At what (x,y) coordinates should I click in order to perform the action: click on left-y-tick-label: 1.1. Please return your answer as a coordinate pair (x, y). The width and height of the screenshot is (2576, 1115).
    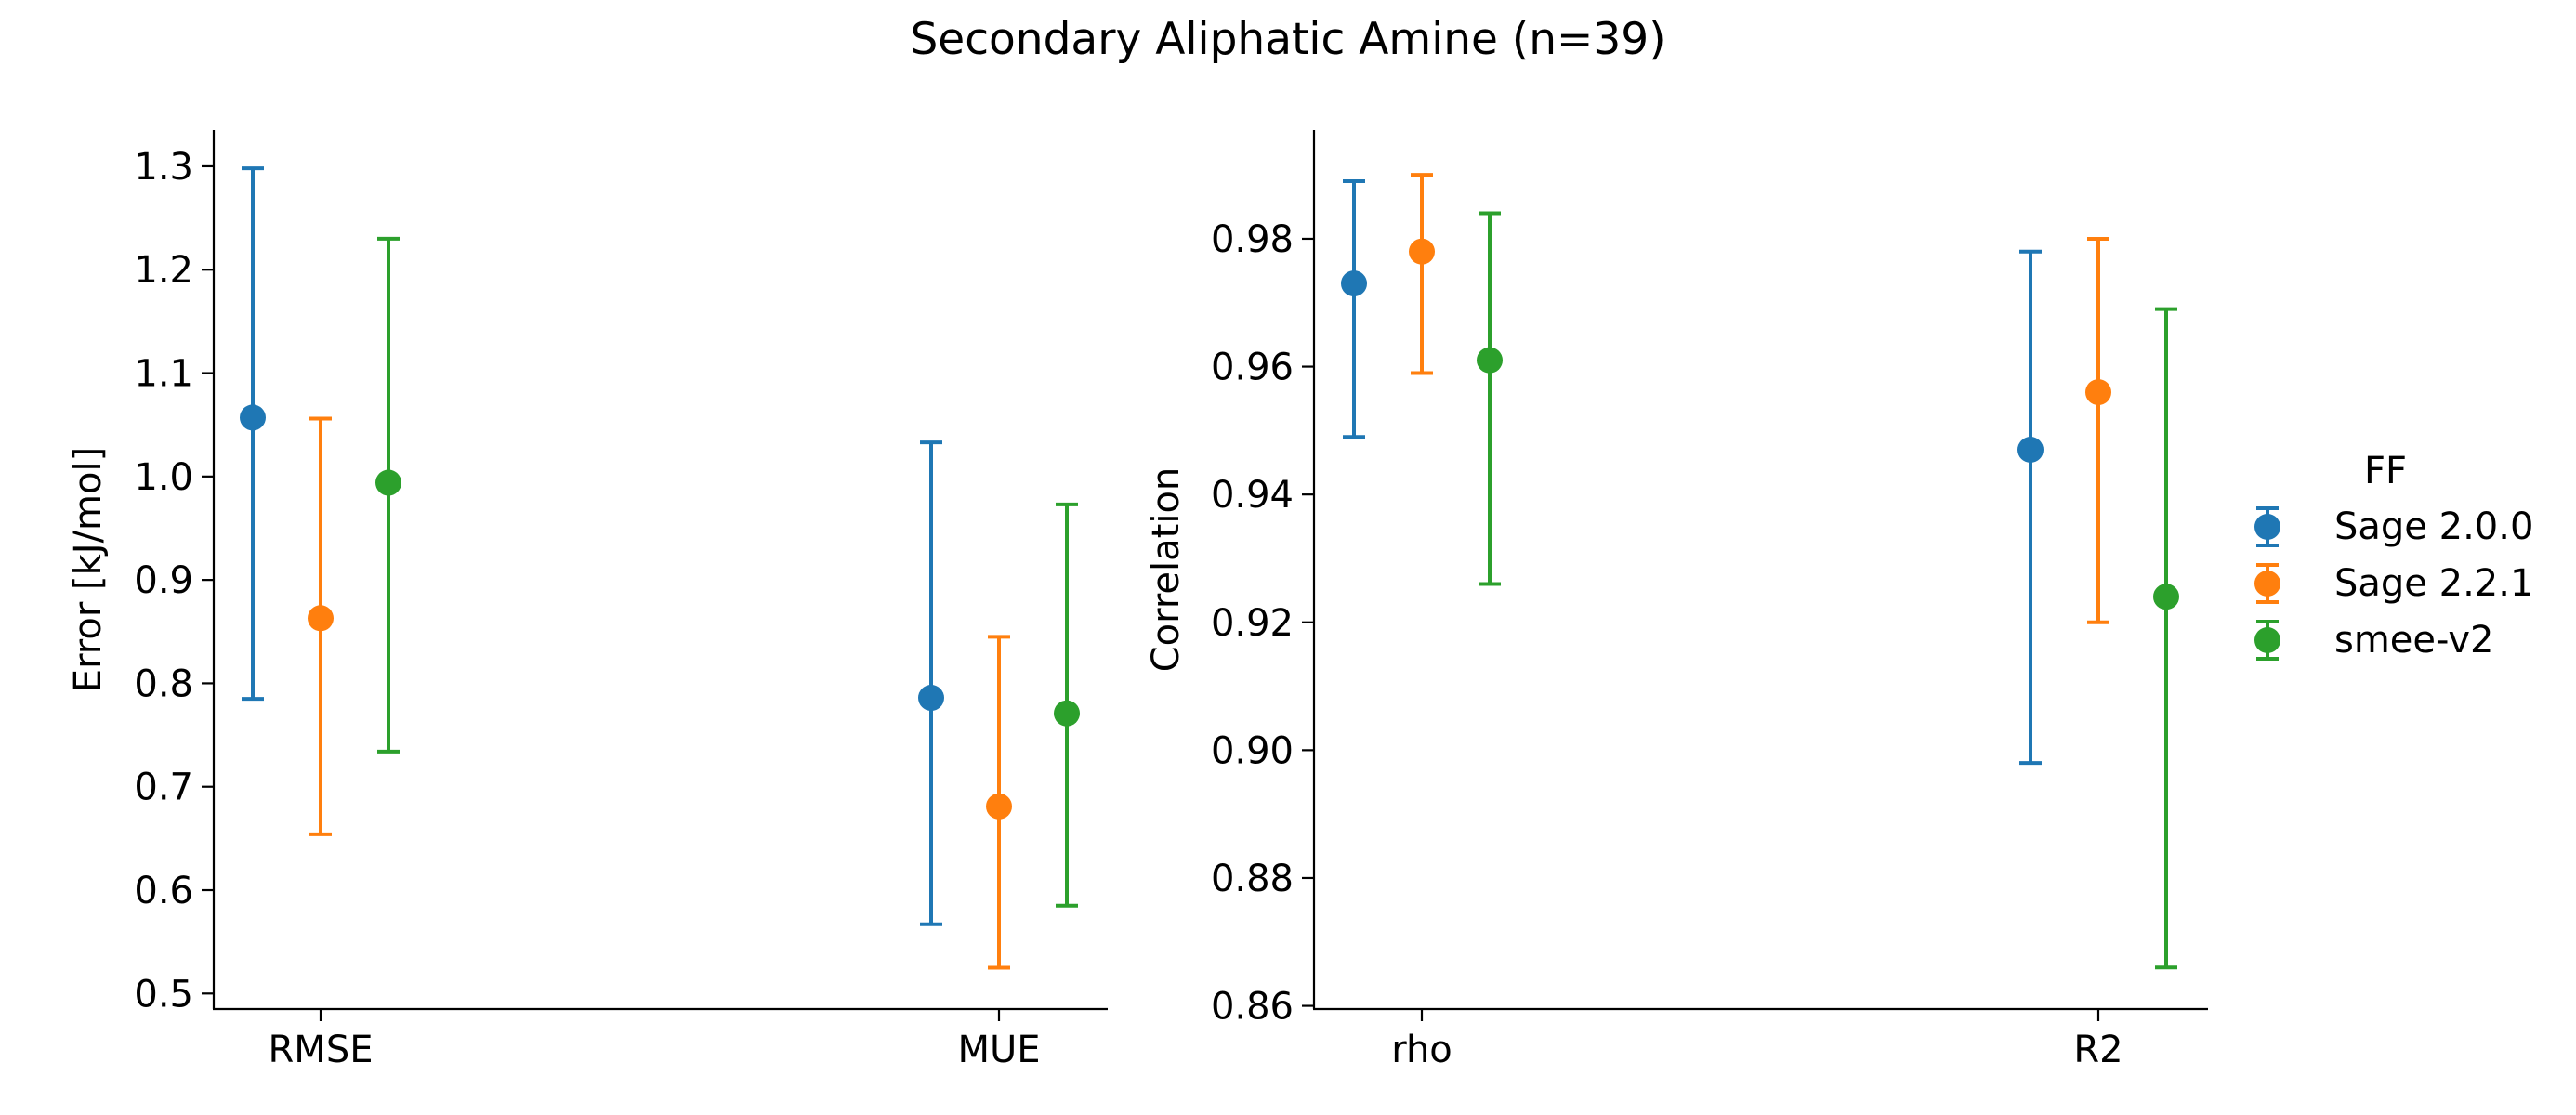
    Looking at the image, I should click on (163, 374).